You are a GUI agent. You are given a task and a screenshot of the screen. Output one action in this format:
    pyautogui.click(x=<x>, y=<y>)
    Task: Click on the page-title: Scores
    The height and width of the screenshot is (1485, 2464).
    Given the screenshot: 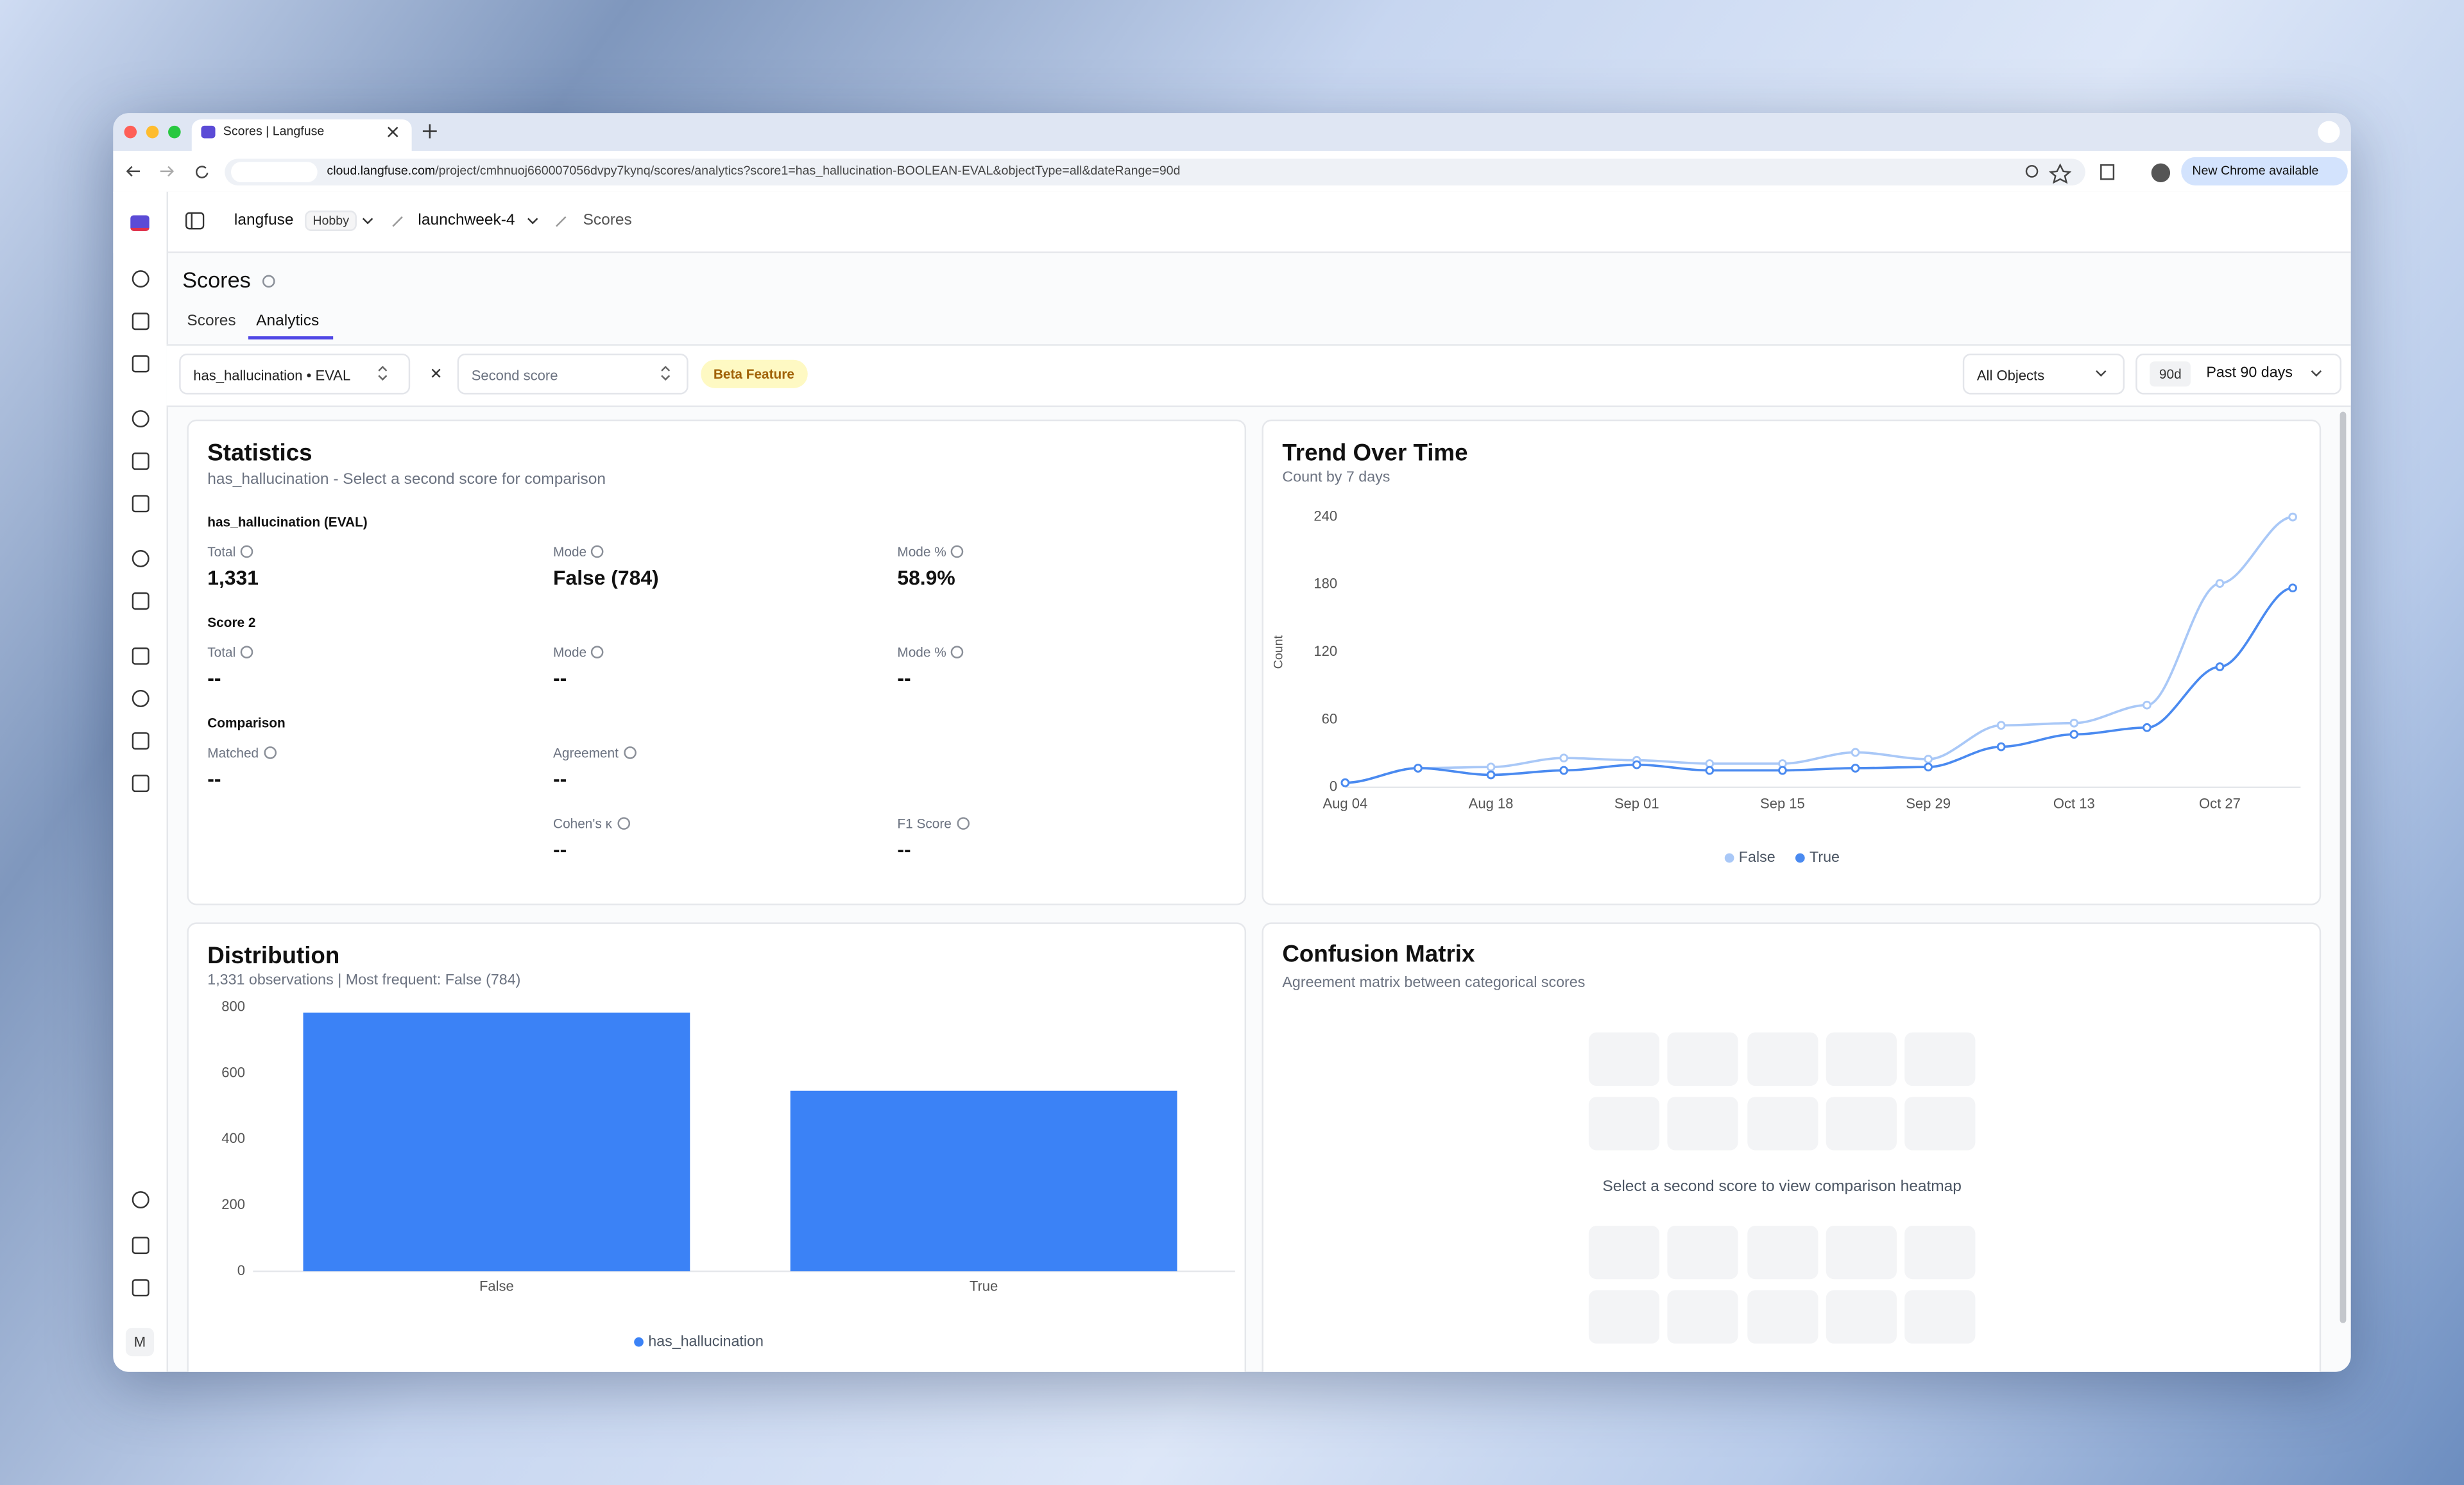 What is the action you would take?
    pyautogui.click(x=216, y=280)
    